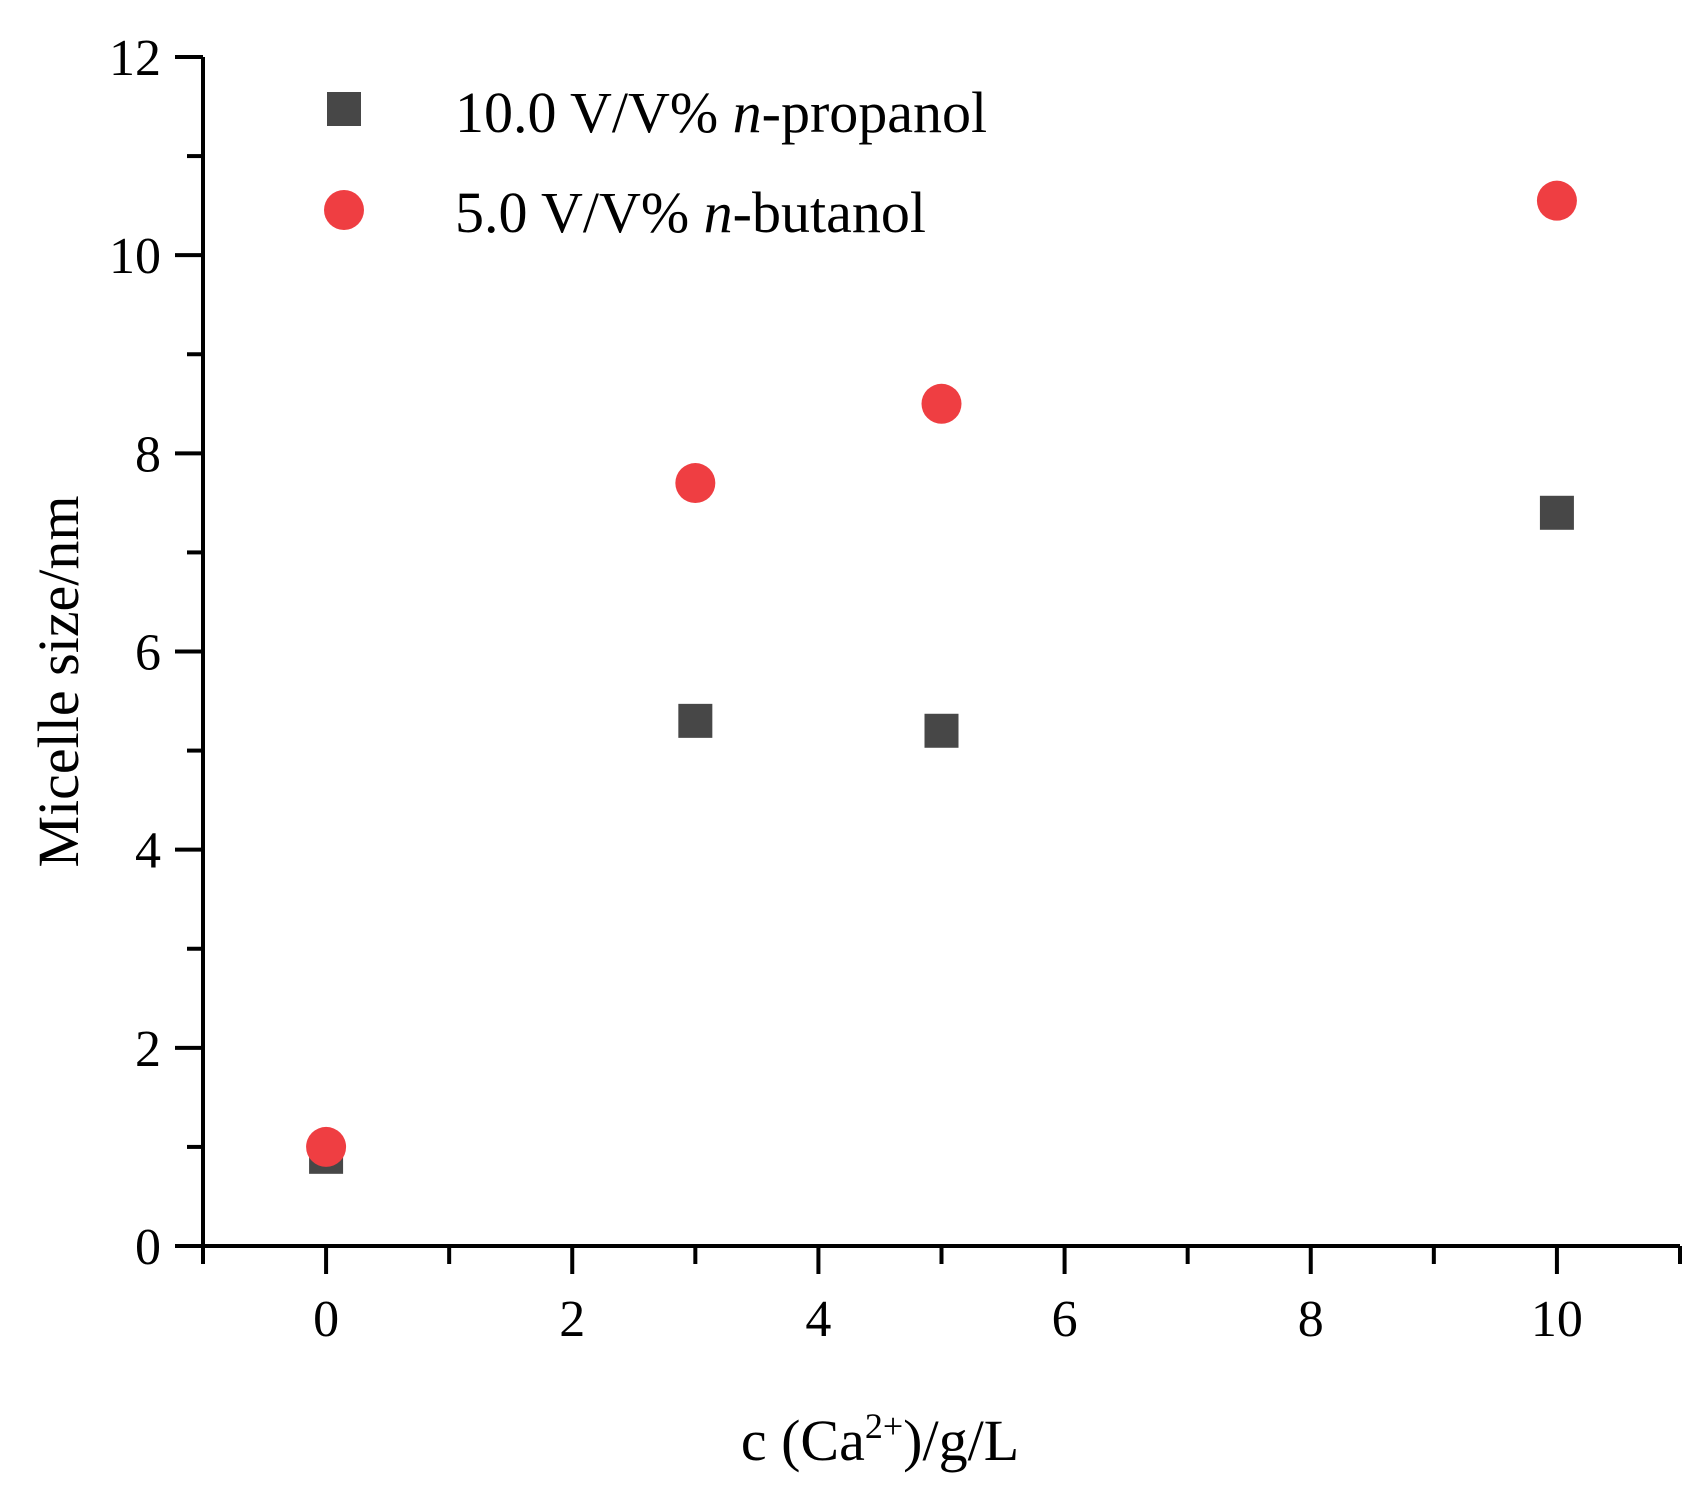 This screenshot has height=1497, width=1701. Describe the element at coordinates (1311, 1319) in the screenshot. I see `x-tick-label: 8` at that location.